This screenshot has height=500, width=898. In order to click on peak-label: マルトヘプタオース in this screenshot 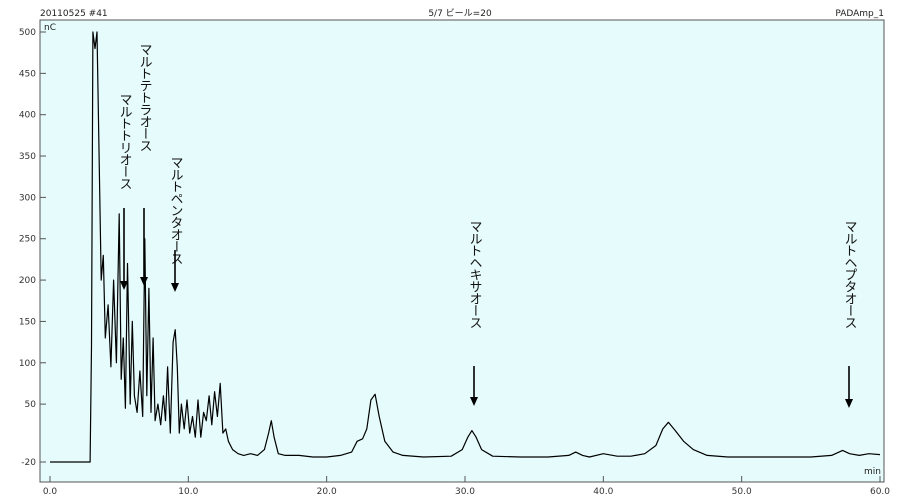, I will do `click(850, 274)`.